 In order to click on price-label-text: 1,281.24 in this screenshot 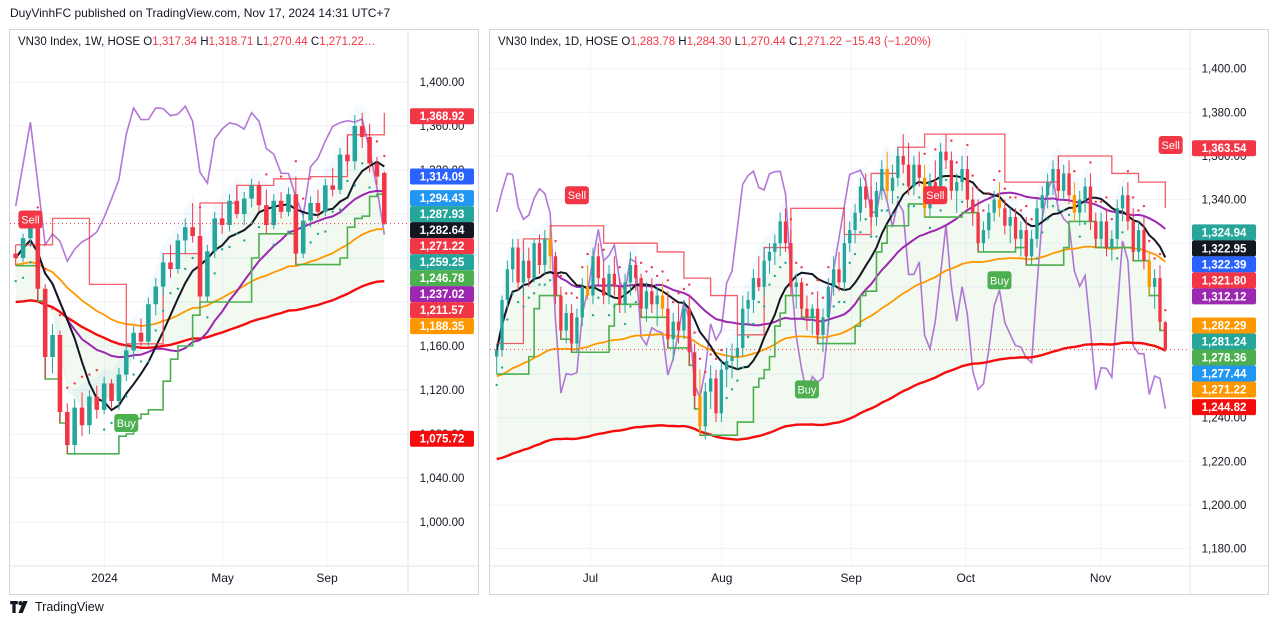, I will do `click(1224, 342)`.